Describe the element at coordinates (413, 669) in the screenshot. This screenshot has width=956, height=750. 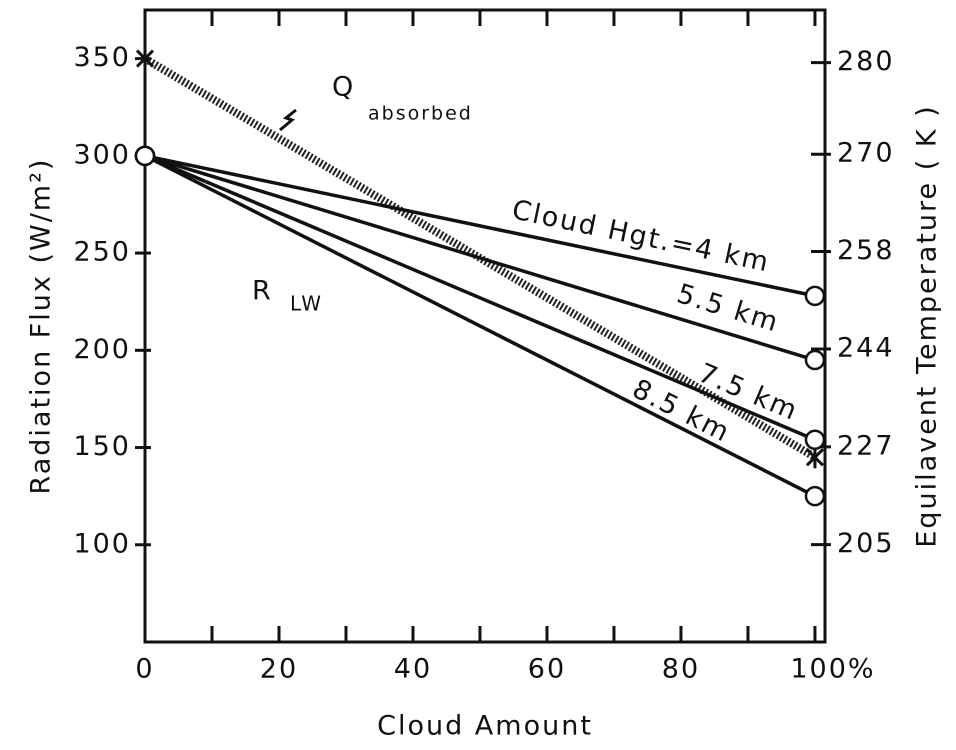
I see `x-tick-label: 40` at that location.